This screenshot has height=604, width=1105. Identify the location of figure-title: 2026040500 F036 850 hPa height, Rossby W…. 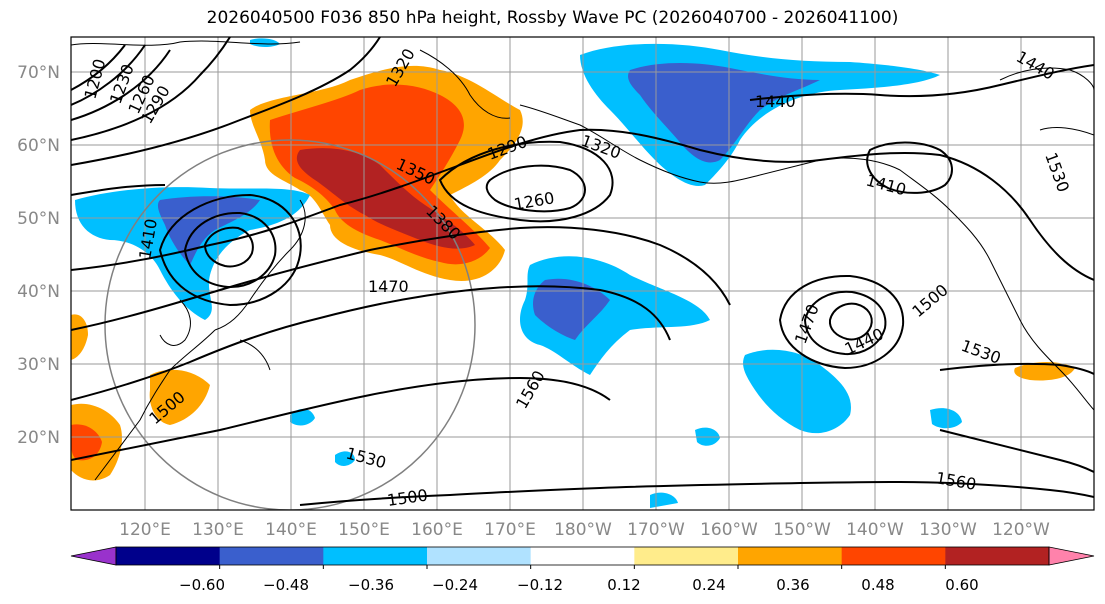
(552, 18).